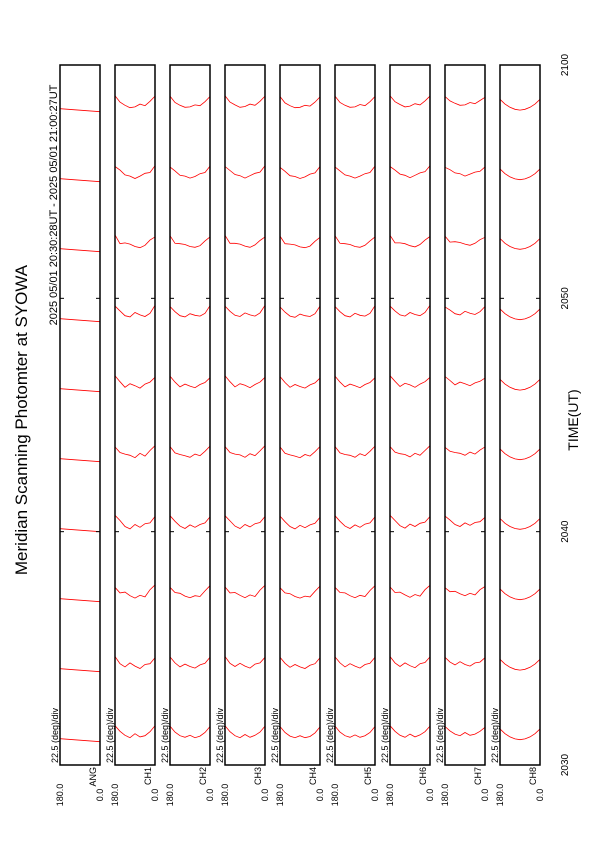  Describe the element at coordinates (93, 777) in the screenshot. I see `channel-label: ANG` at that location.